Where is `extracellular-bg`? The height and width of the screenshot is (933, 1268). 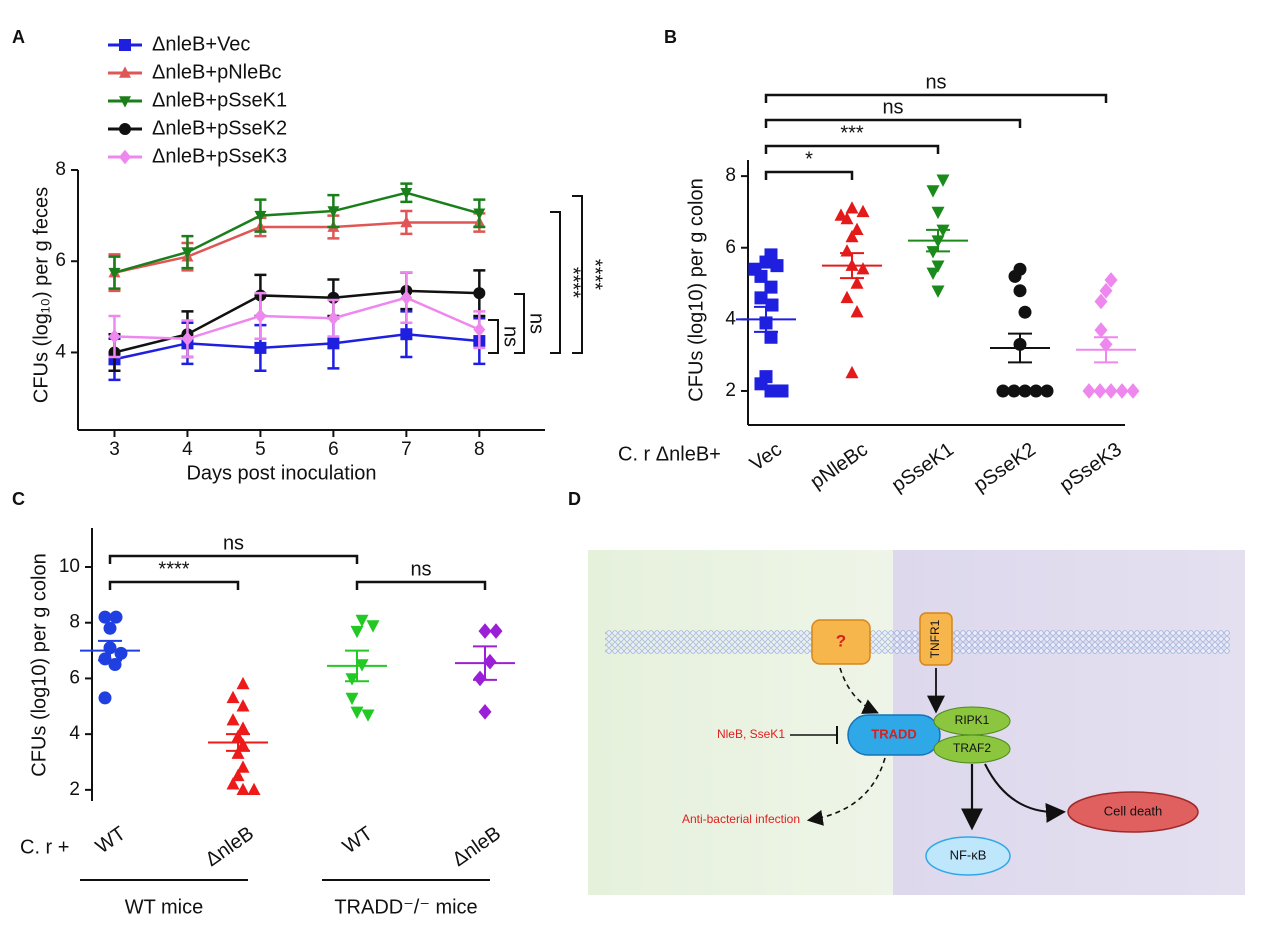 extracellular-bg is located at coordinates (740, 722).